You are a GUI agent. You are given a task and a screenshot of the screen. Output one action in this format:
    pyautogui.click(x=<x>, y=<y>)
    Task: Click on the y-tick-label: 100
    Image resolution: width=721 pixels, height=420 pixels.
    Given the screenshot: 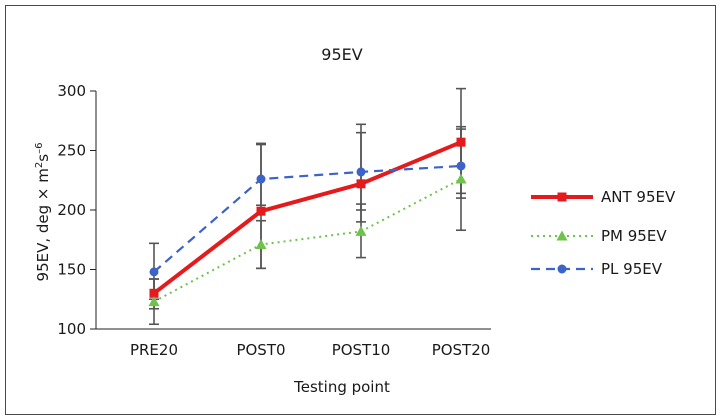 What is the action you would take?
    pyautogui.click(x=71, y=329)
    